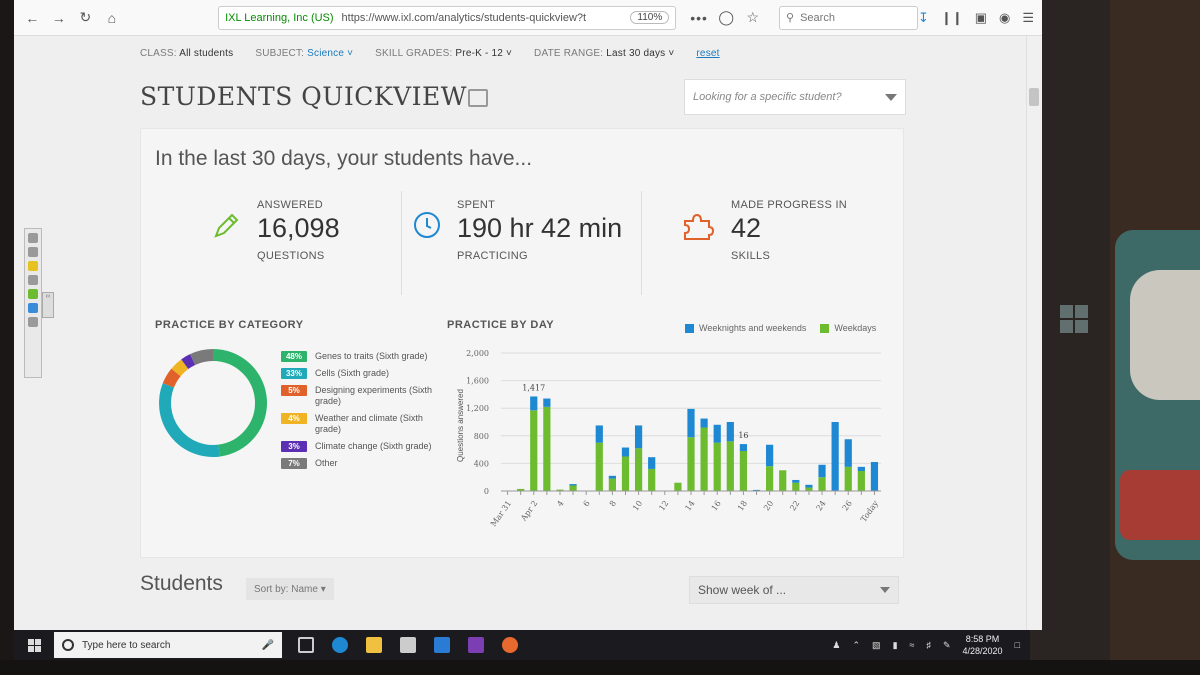  What do you see at coordinates (206, 53) in the screenshot?
I see `class-filter-value: All students` at bounding box center [206, 53].